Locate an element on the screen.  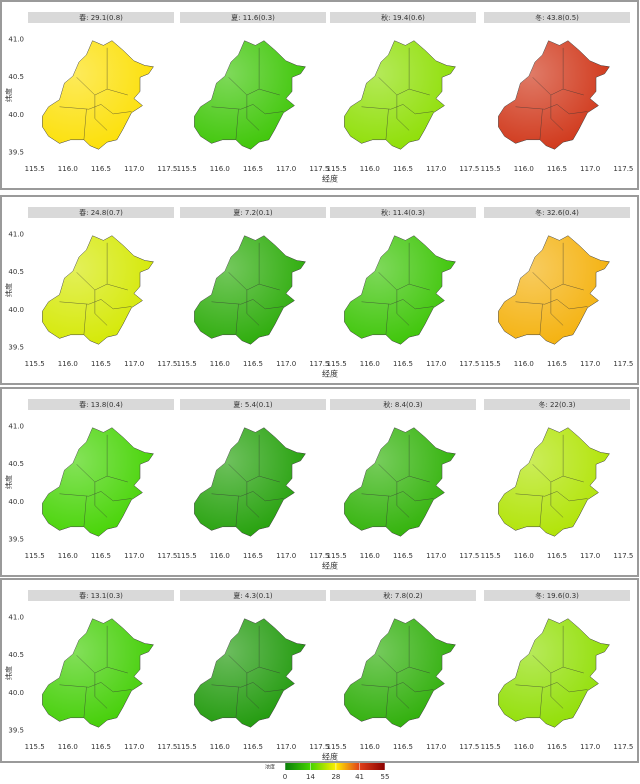
legend-tick-label: 41 is located at coordinates (359, 777).